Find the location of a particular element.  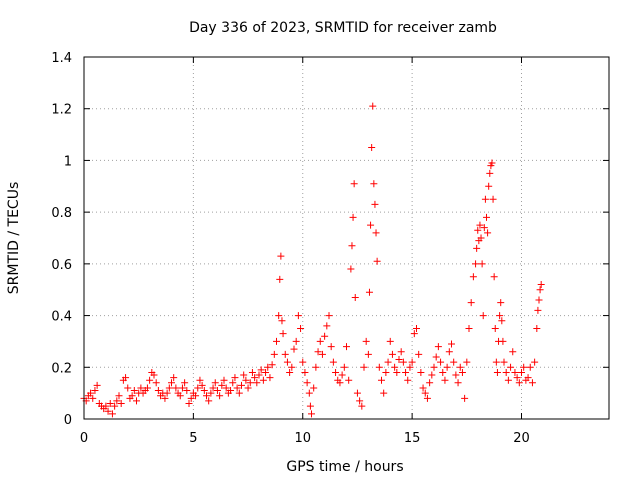

y-tick-label: 0 is located at coordinates (68, 420).